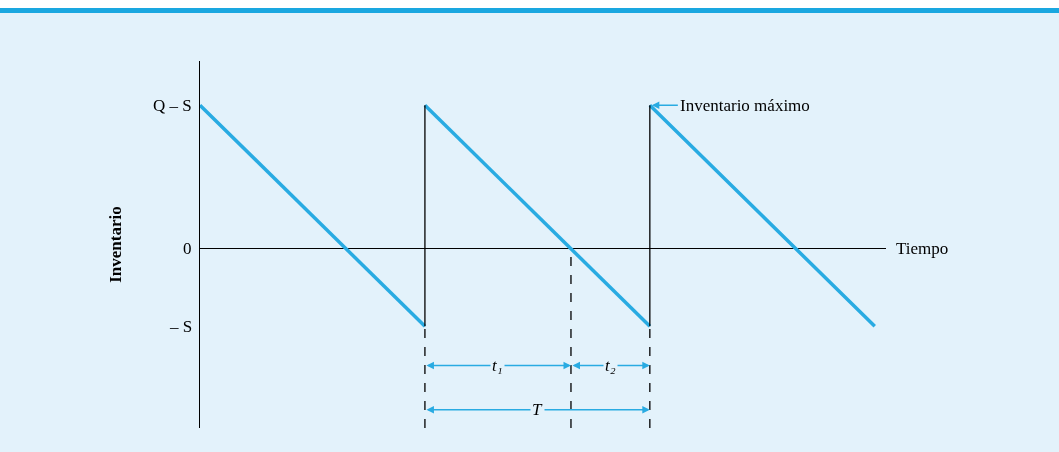  What do you see at coordinates (610, 365) in the screenshot?
I see `text: t₂` at bounding box center [610, 365].